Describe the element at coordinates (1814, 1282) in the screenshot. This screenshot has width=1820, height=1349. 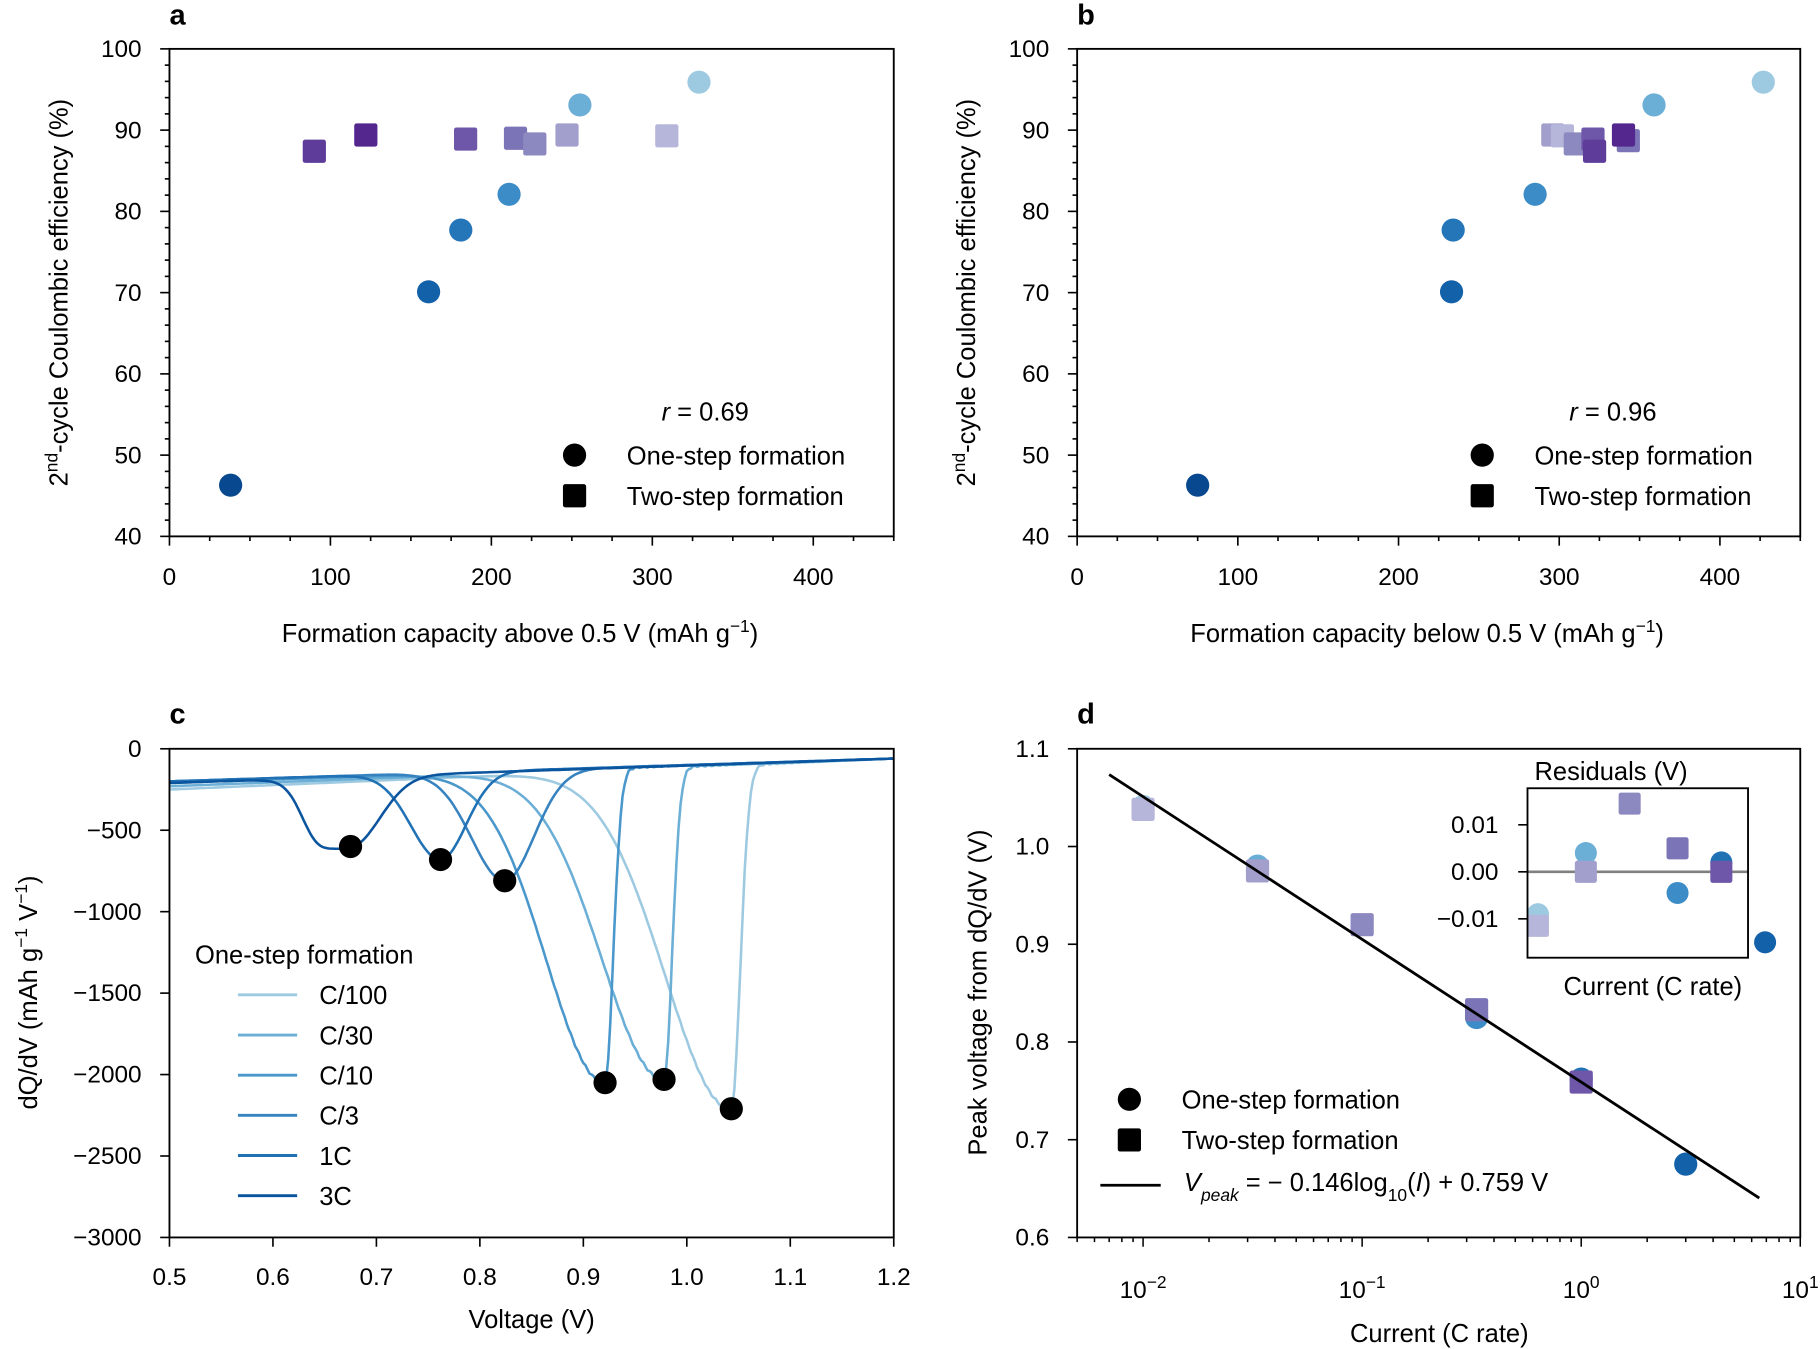
I see `x-tick-label-part: 1` at that location.